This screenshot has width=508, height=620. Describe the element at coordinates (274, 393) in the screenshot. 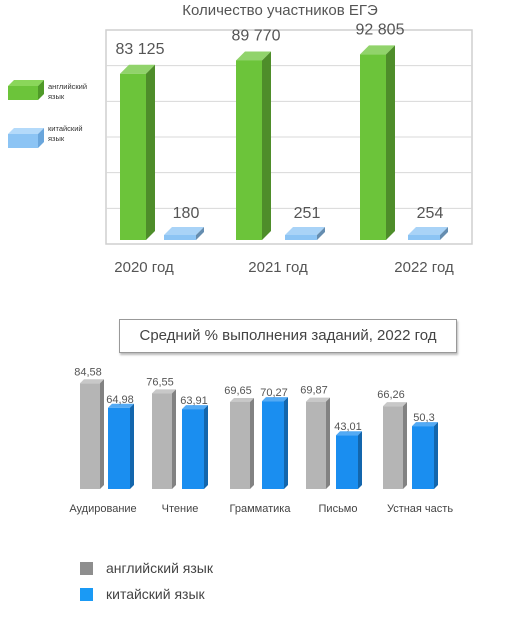

I see `chart2-data-label-chinese: 70,27` at that location.